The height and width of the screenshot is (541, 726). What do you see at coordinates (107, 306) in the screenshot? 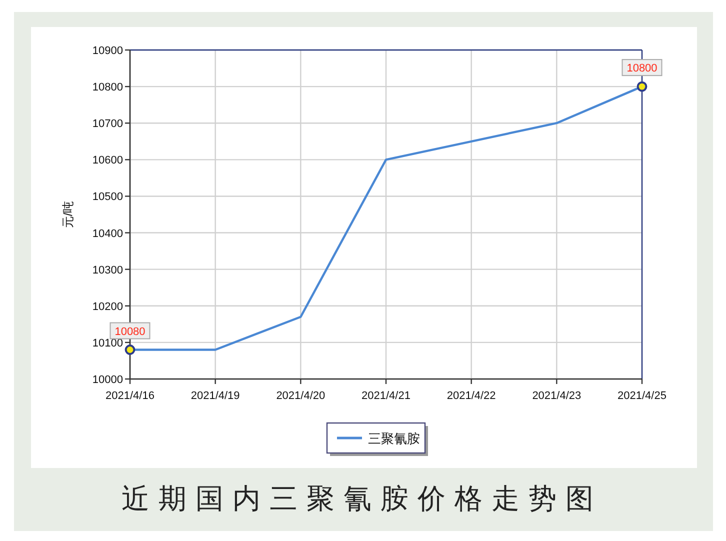
I see `y-tick-label: 10200` at bounding box center [107, 306].